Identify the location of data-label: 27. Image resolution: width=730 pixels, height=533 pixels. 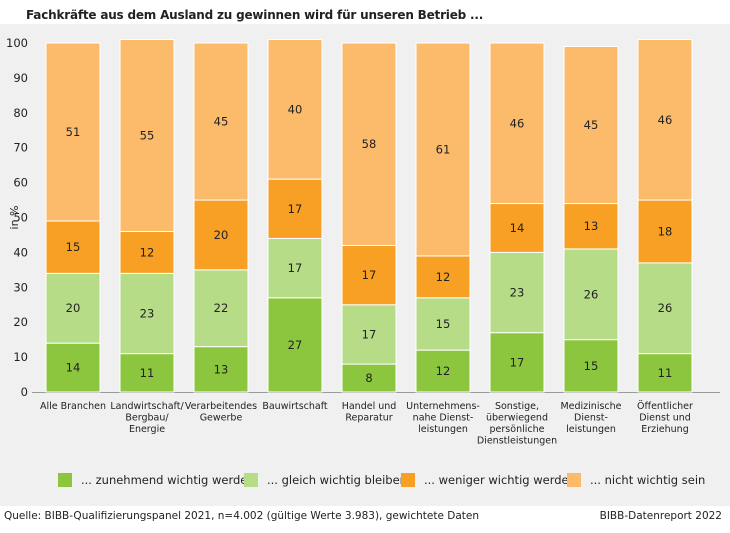
(295, 345).